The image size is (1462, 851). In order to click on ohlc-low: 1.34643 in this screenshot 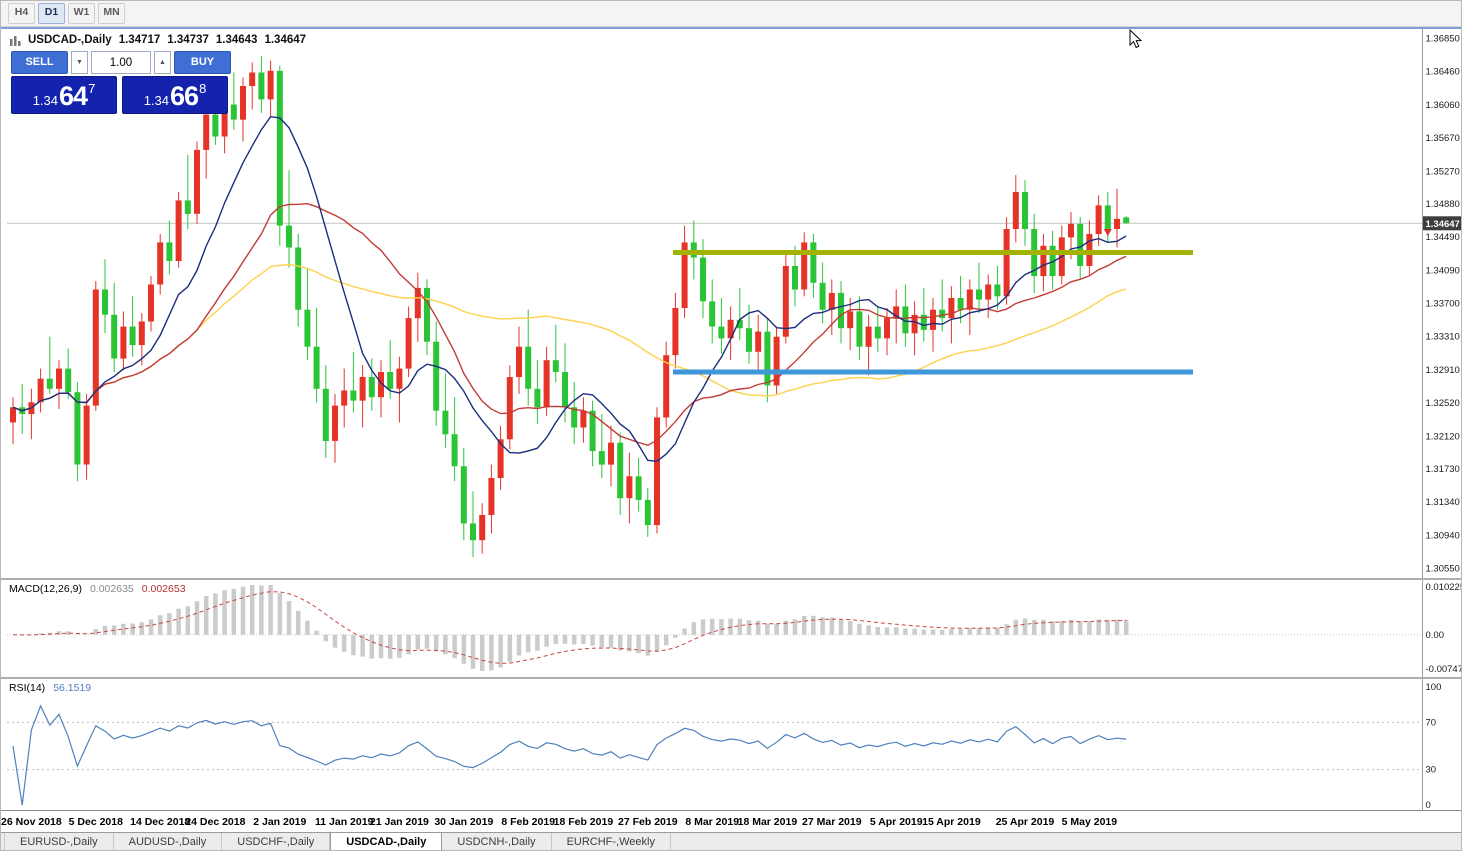, I will do `click(236, 40)`.